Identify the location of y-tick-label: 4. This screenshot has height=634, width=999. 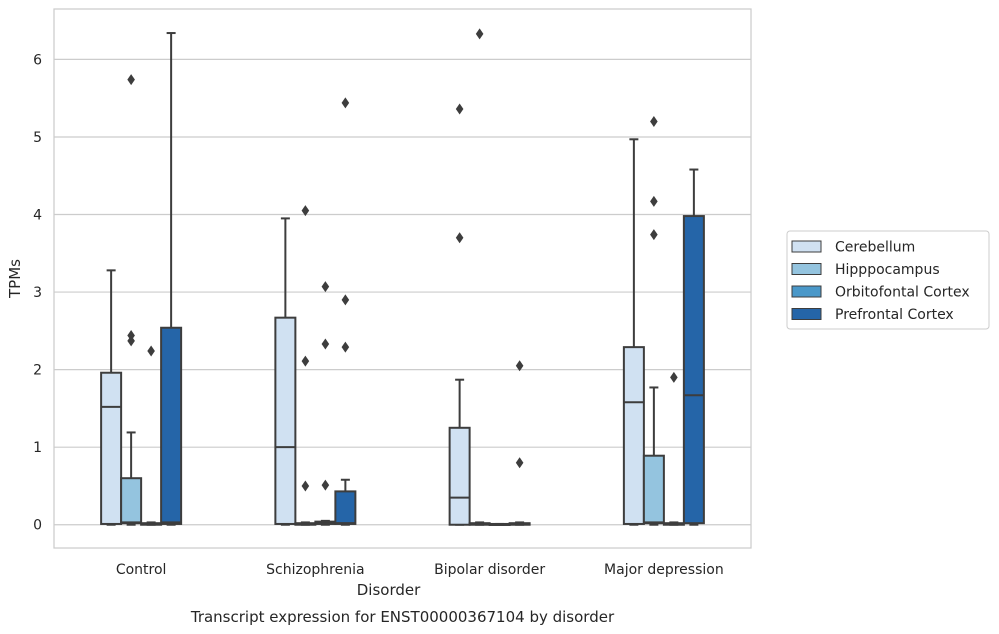
(37, 216).